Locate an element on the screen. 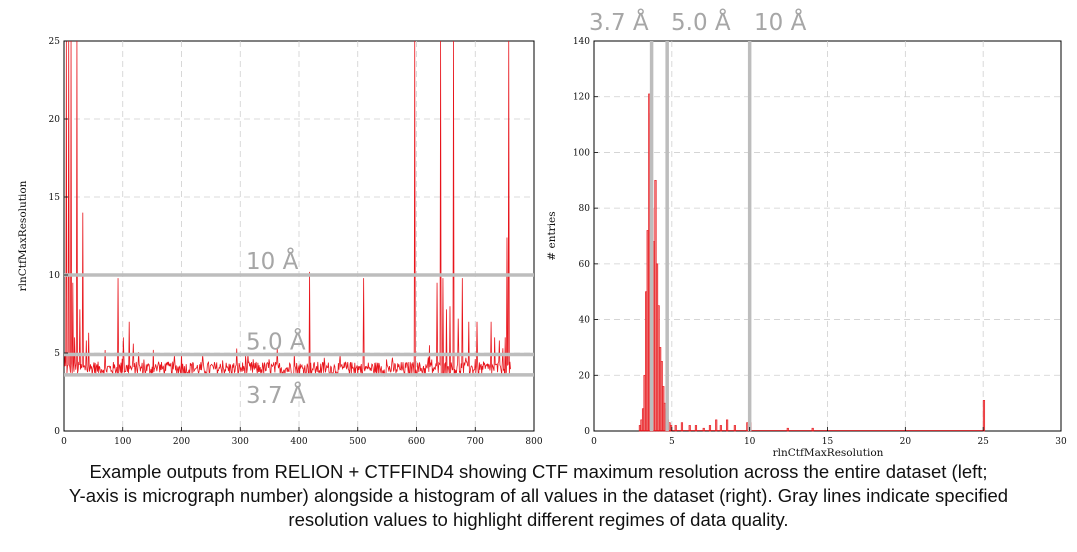 This screenshot has width=1077, height=552. right-x-tick-label: 20 is located at coordinates (906, 442).